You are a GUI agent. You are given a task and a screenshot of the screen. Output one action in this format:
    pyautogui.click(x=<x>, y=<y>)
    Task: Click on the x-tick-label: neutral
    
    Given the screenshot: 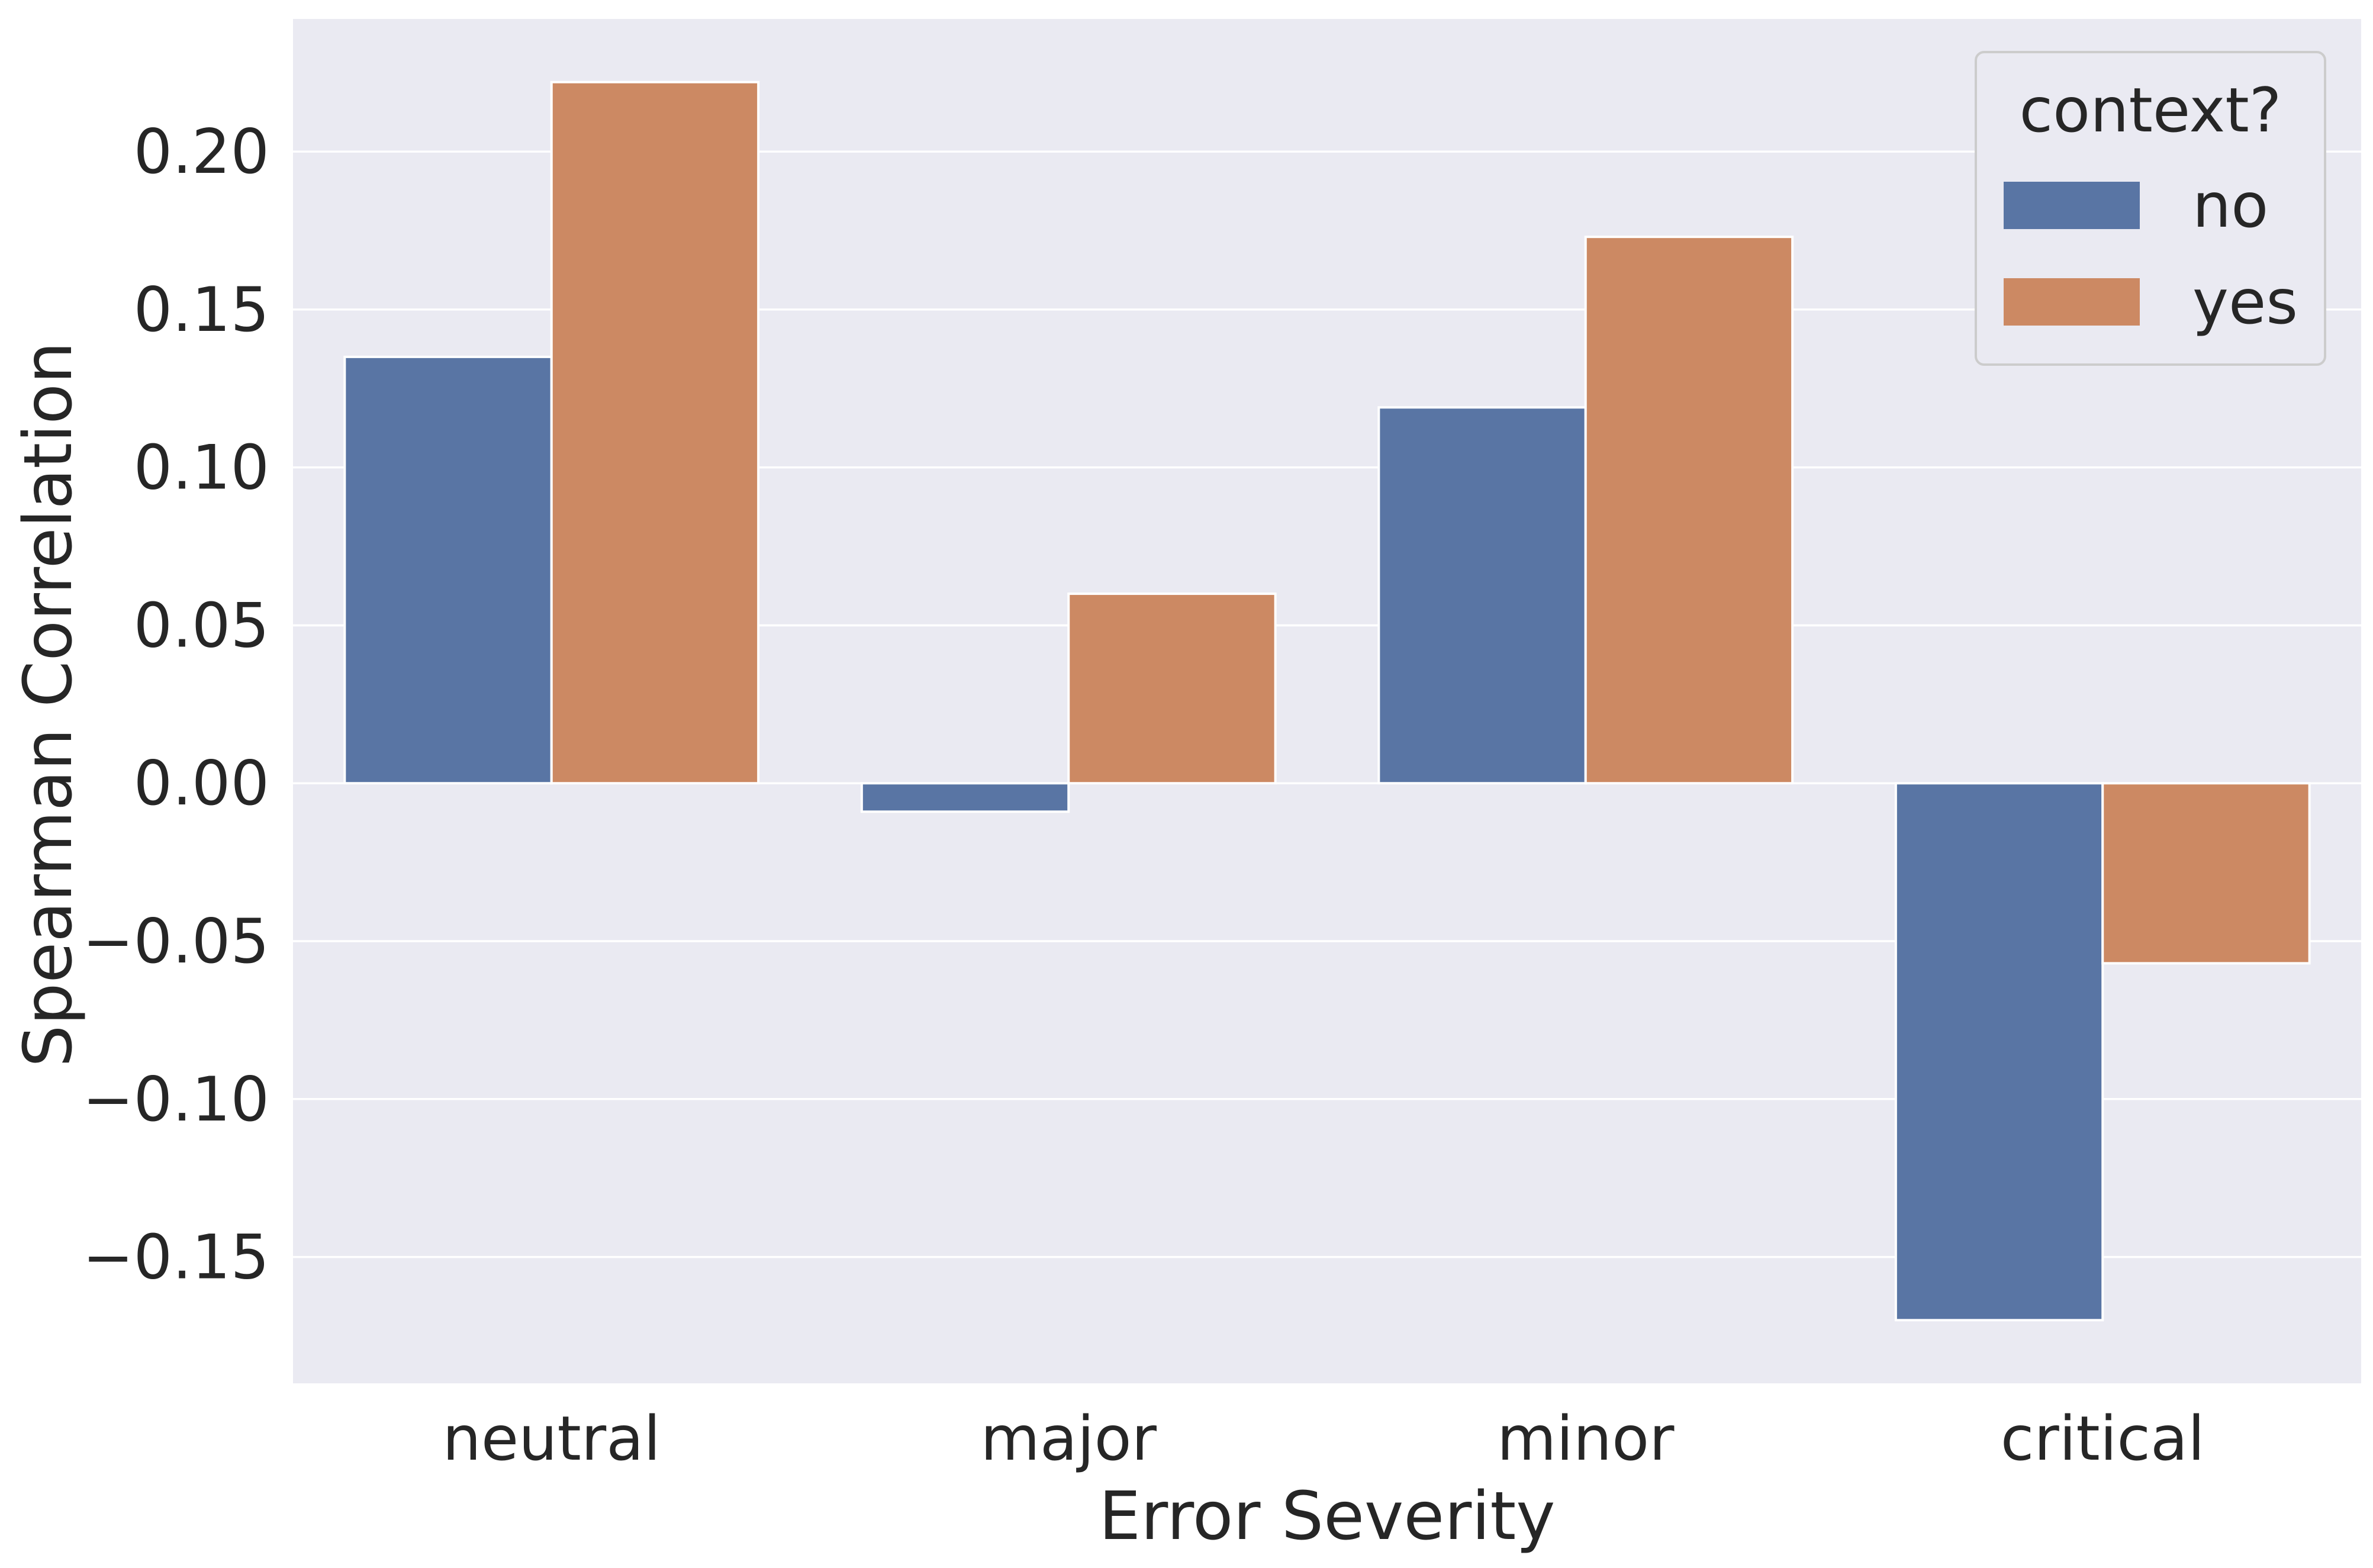 What is the action you would take?
    pyautogui.click(x=552, y=1438)
    